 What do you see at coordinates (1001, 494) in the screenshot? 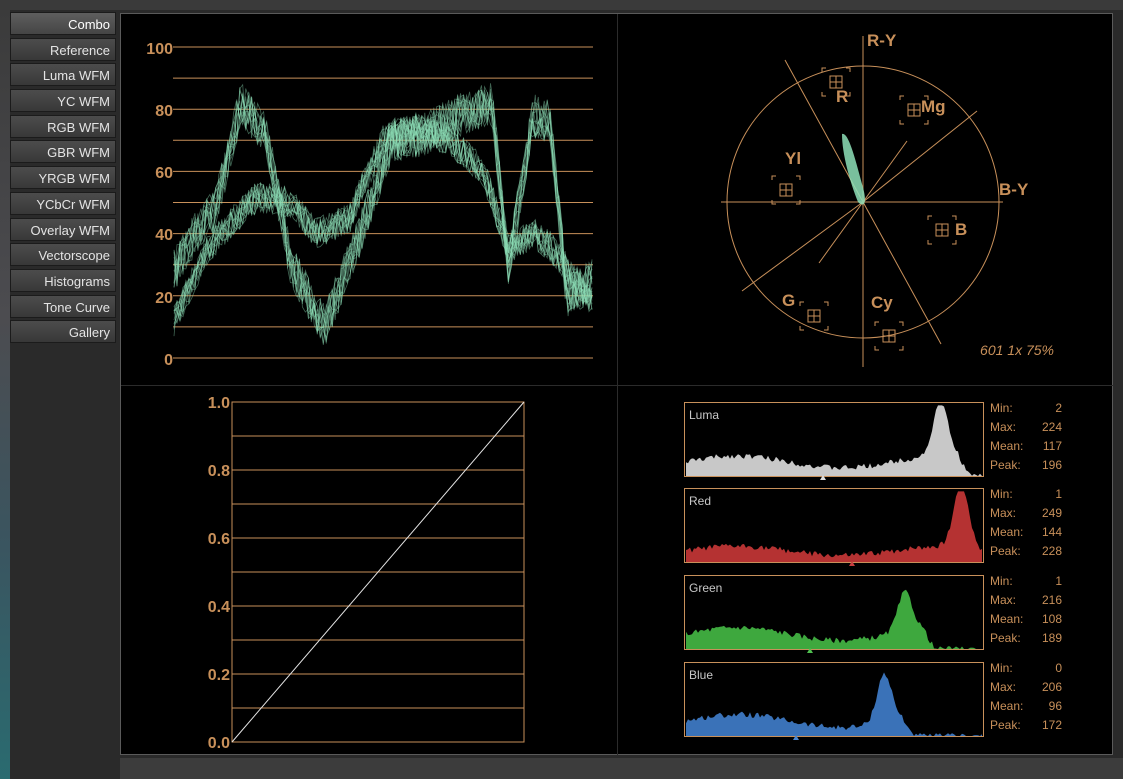
I see `red-min-label: Min:` at bounding box center [1001, 494].